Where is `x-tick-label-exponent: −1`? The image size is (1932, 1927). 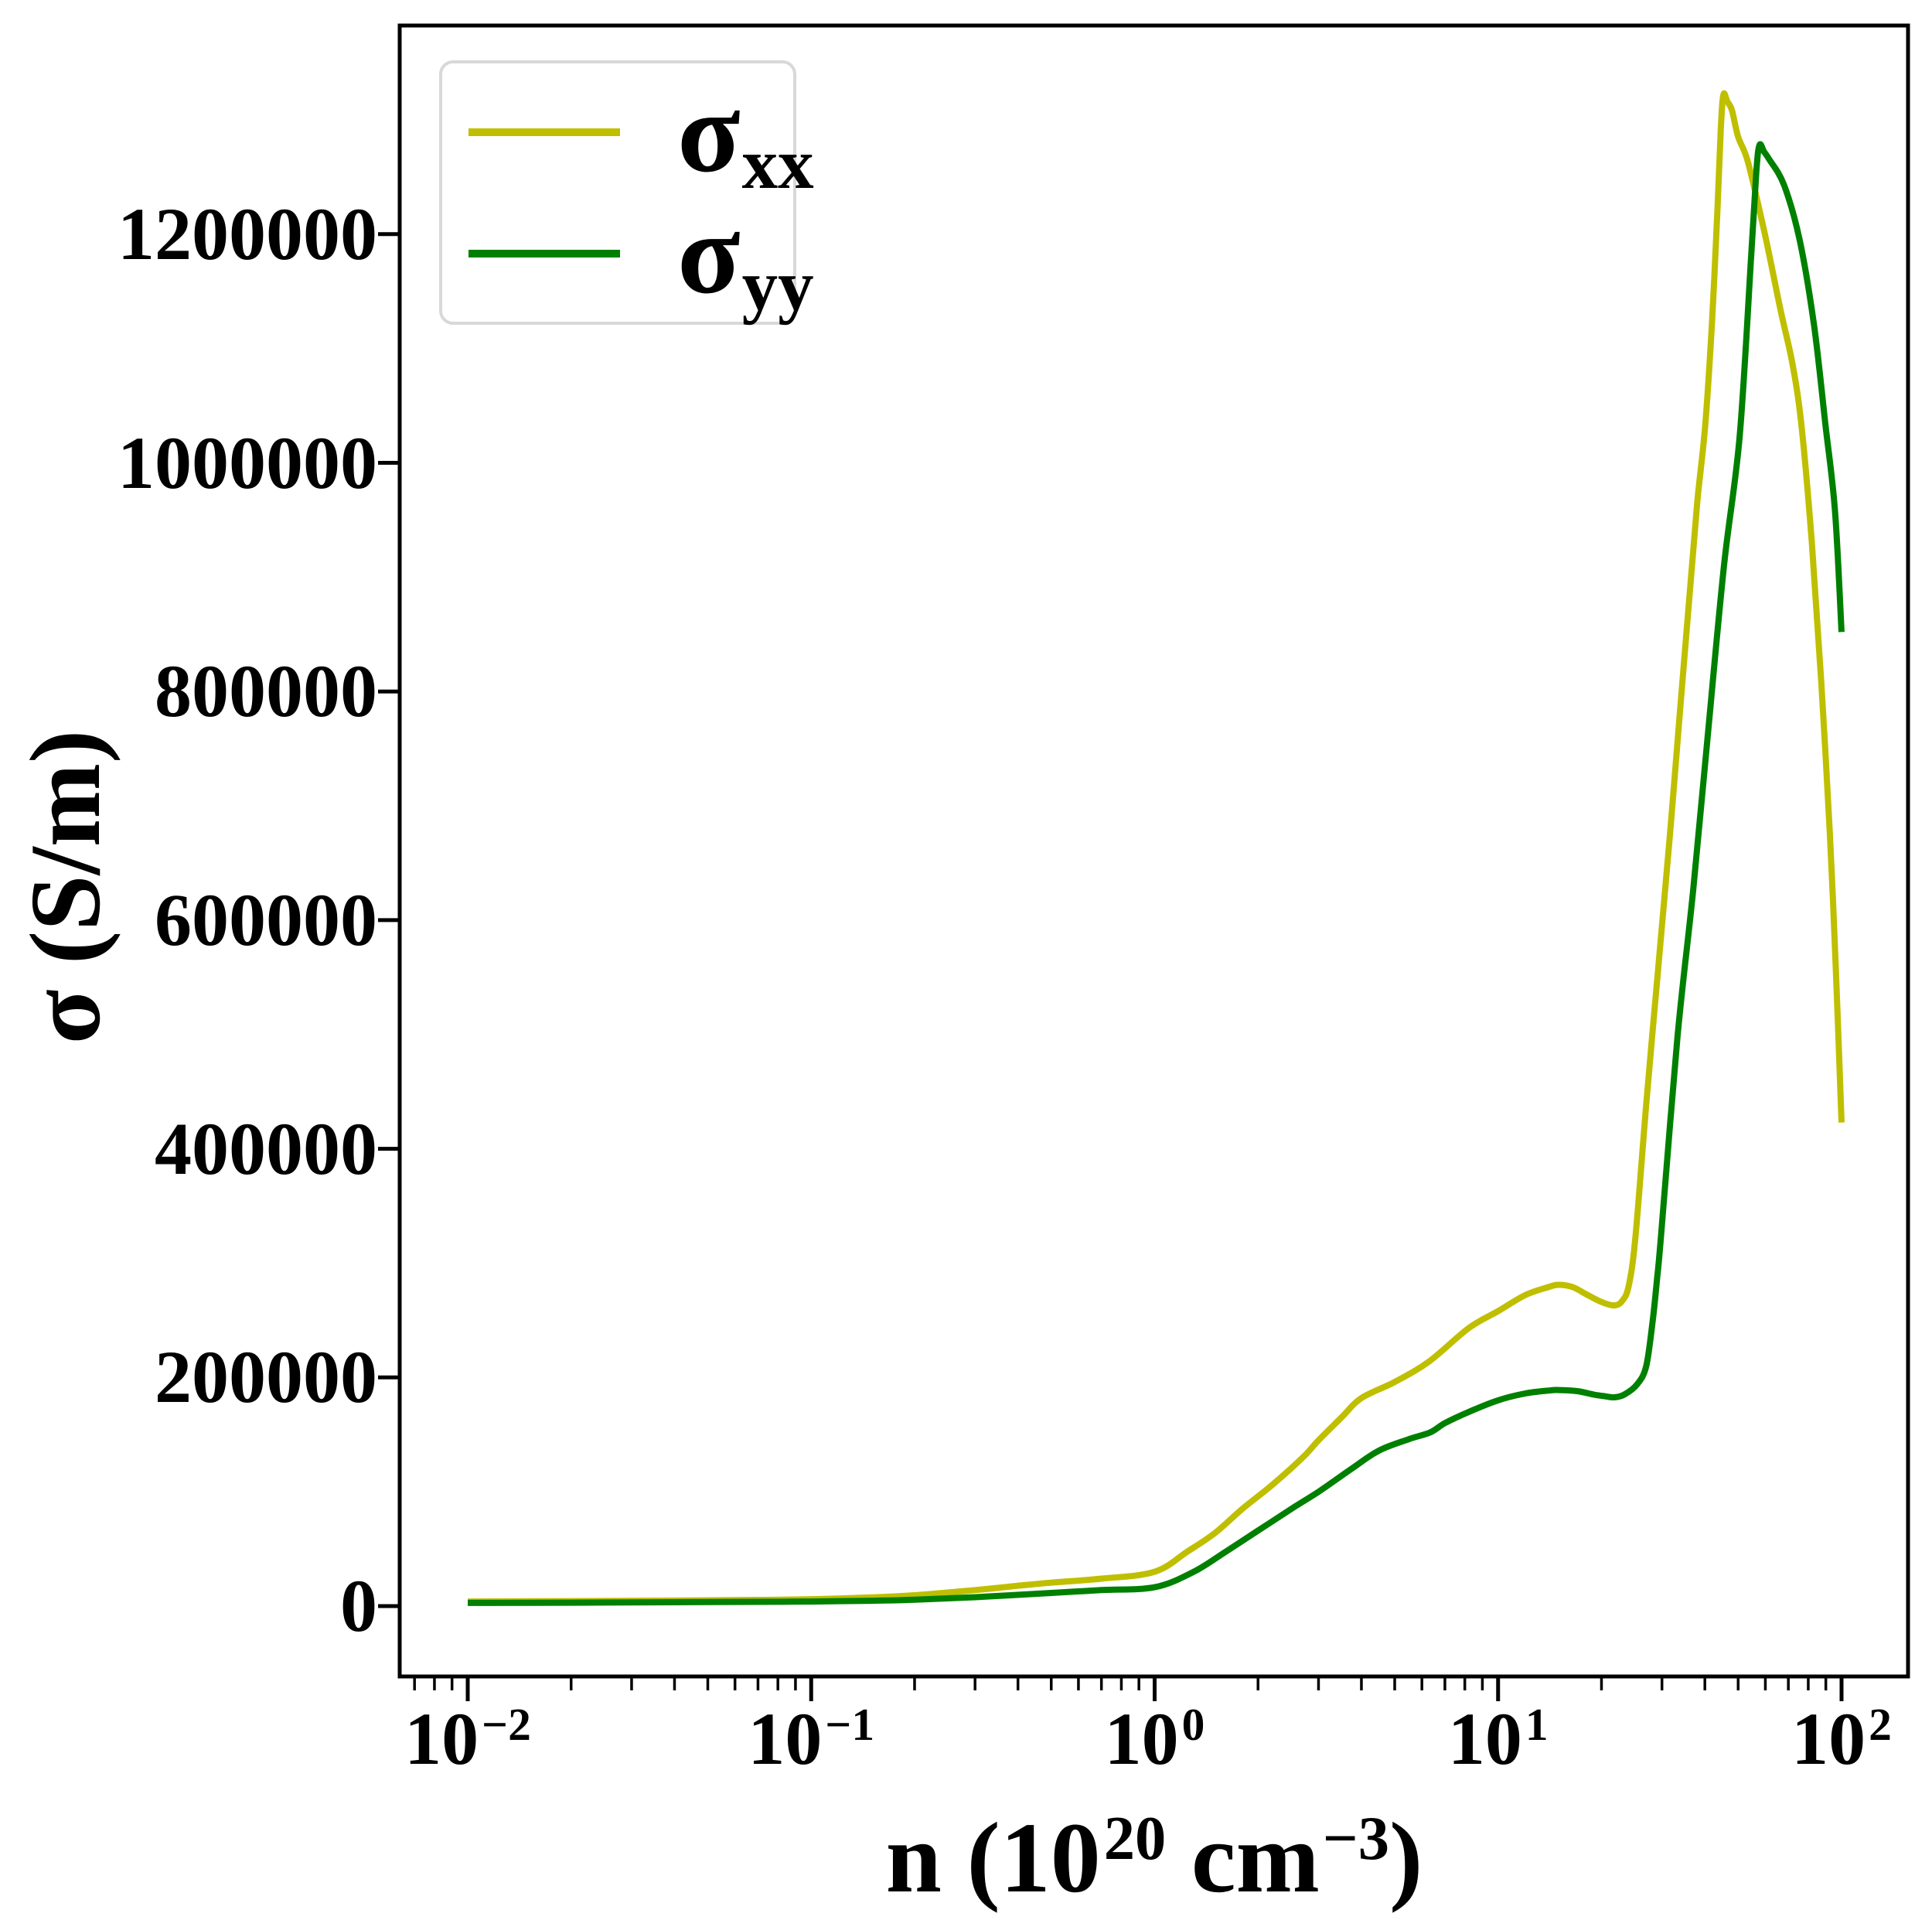
x-tick-label-exponent: −1 is located at coordinates (850, 1725).